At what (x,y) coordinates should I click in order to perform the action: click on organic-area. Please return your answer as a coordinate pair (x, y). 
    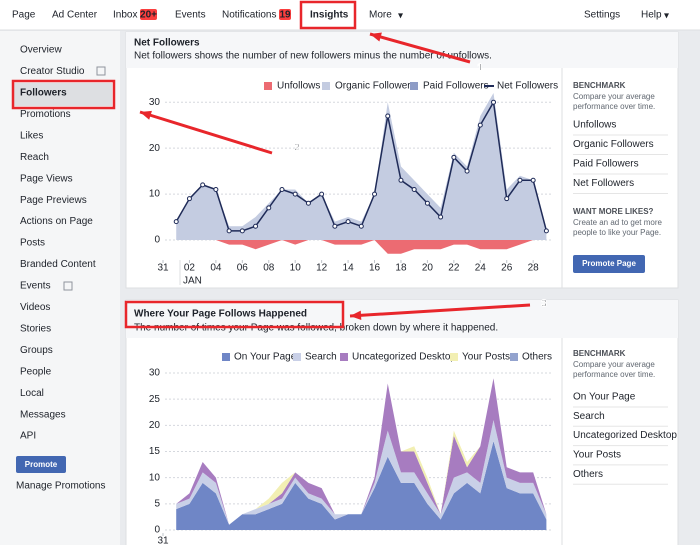
    Looking at the image, I should click on (361, 167).